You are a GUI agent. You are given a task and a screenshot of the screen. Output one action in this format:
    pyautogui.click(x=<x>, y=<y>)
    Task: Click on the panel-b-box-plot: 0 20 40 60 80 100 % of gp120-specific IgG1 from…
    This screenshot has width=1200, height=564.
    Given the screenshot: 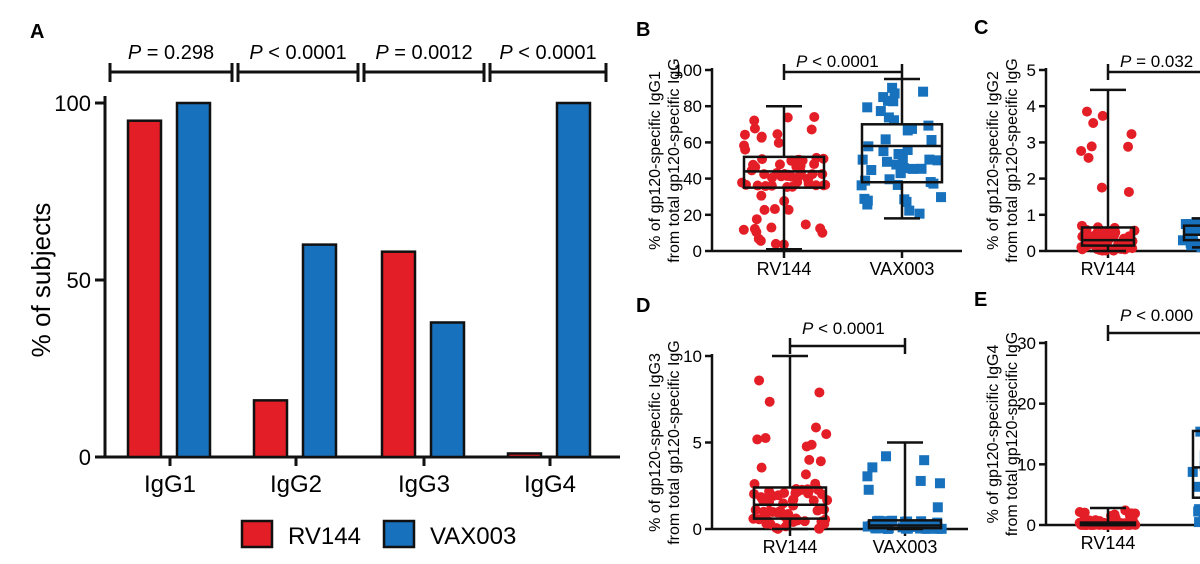 What is the action you would take?
    pyautogui.click(x=804, y=165)
    